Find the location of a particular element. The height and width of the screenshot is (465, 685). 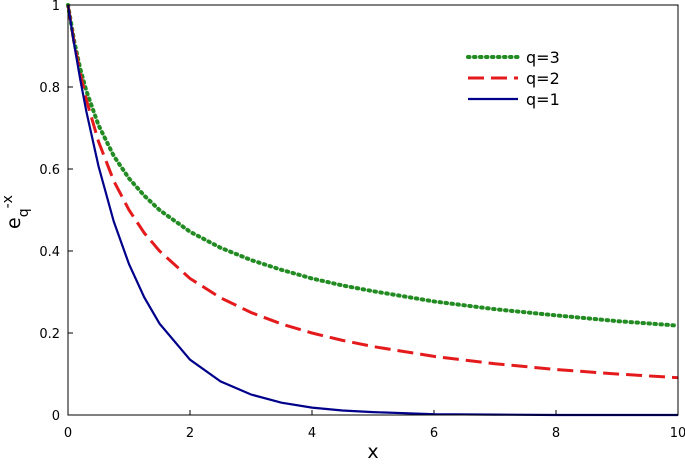

x-tick-label: 4 is located at coordinates (312, 433).